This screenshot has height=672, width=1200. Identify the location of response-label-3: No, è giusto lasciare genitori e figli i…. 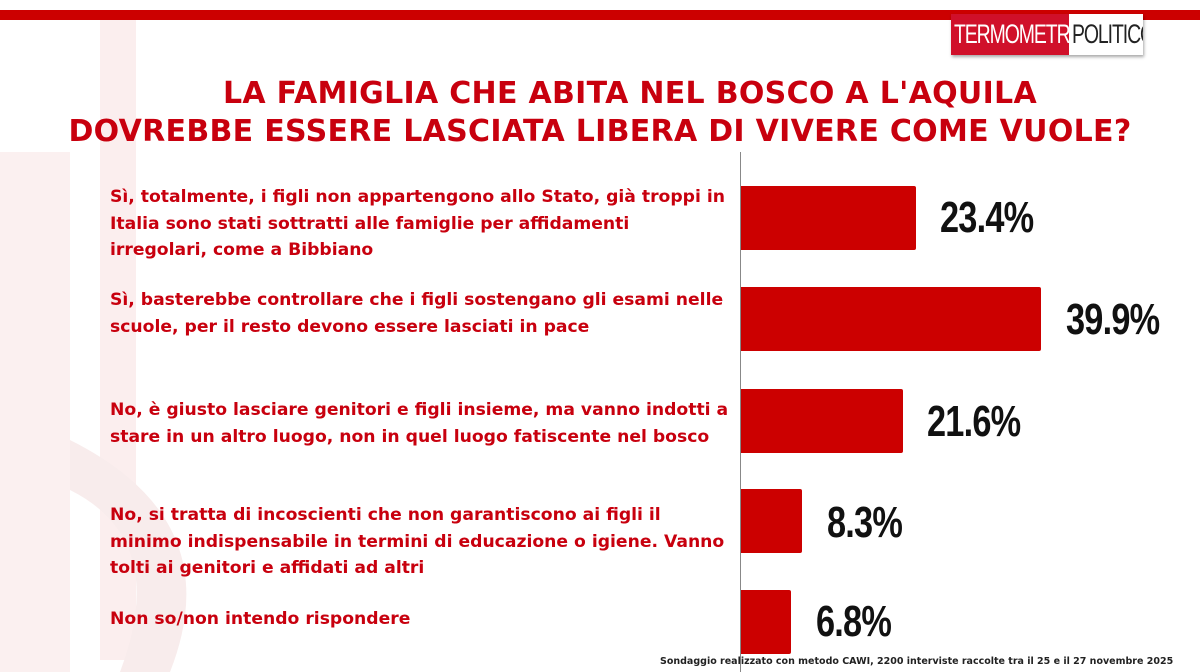
(419, 423).